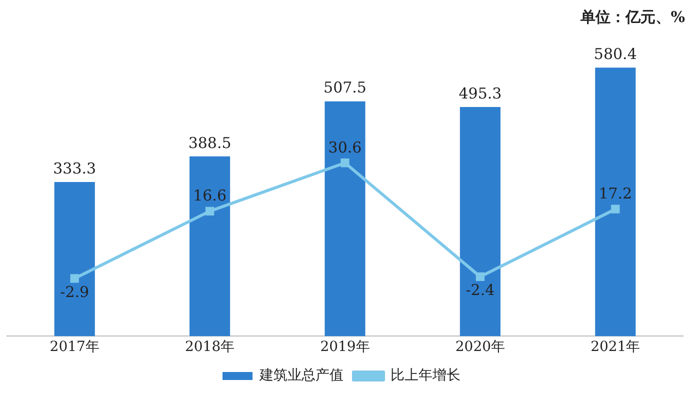 Image resolution: width=693 pixels, height=393 pixels. Describe the element at coordinates (425, 376) in the screenshot. I see `legend-label: 比上年增长` at that location.